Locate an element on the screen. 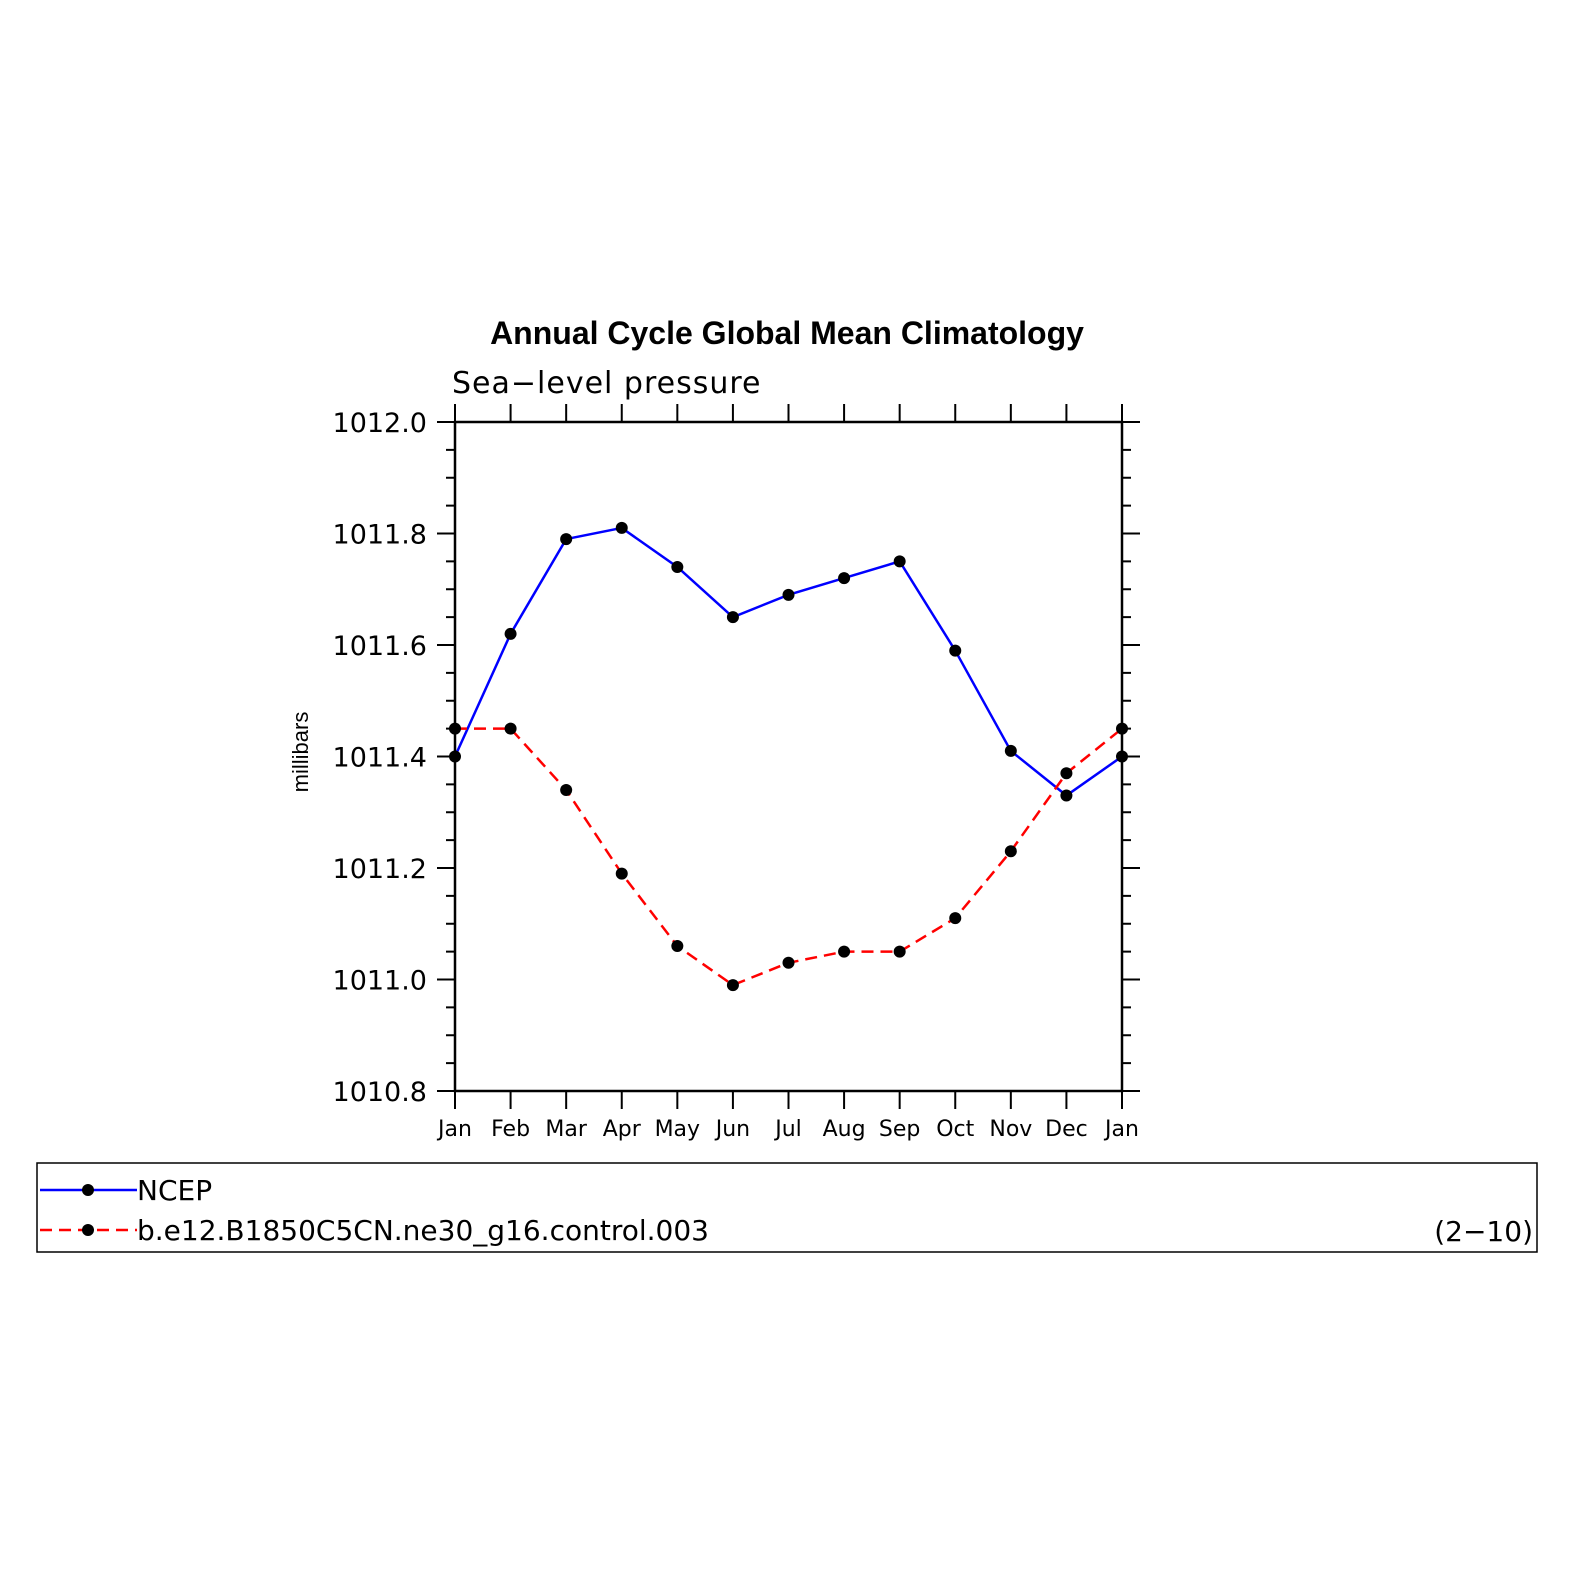 This screenshot has height=1575, width=1575. y-axis-label: millibars is located at coordinates (300, 752).